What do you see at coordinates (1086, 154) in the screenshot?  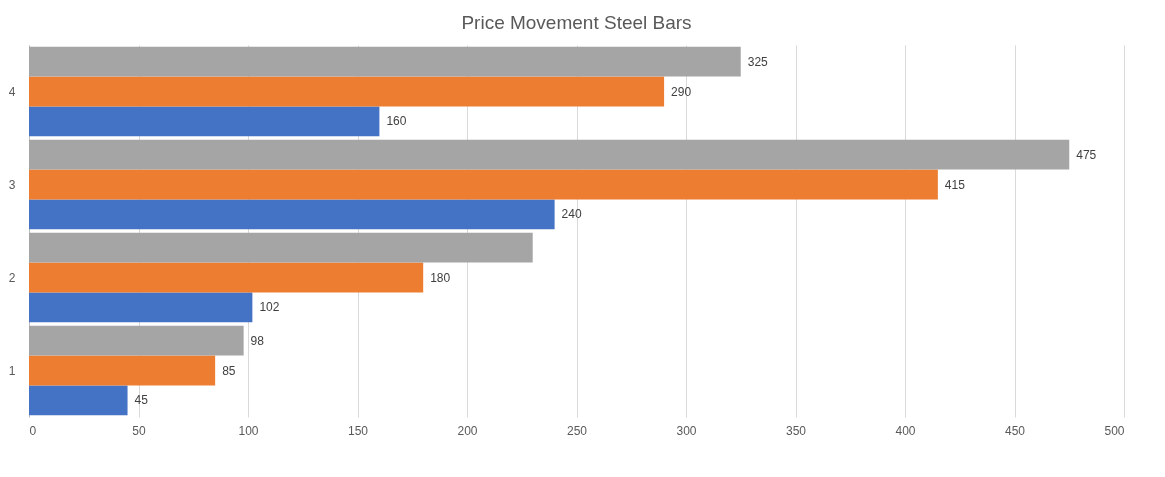 I see `data-label: 475` at bounding box center [1086, 154].